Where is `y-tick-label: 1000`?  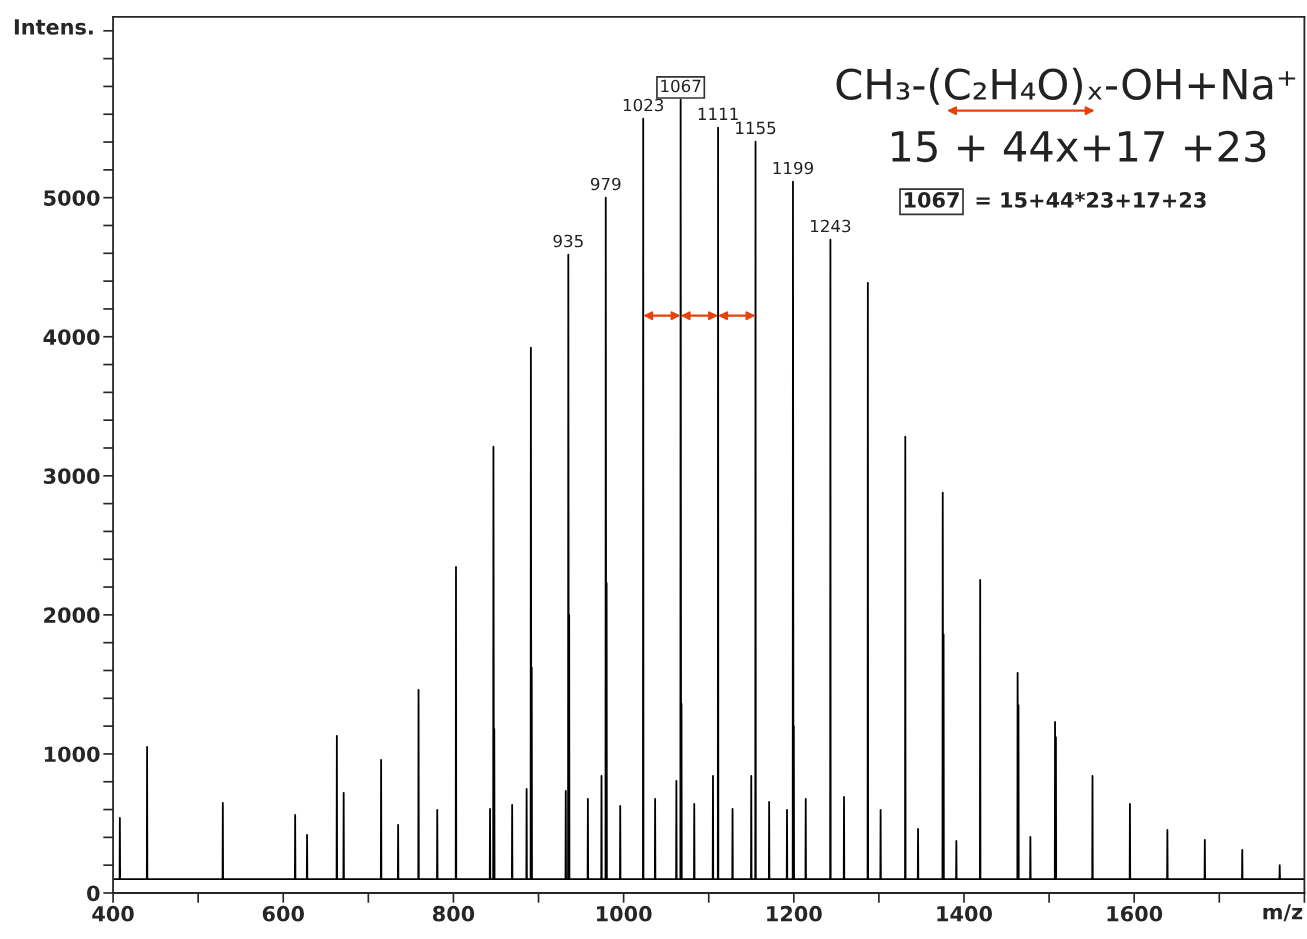
y-tick-label: 1000 is located at coordinates (72, 754).